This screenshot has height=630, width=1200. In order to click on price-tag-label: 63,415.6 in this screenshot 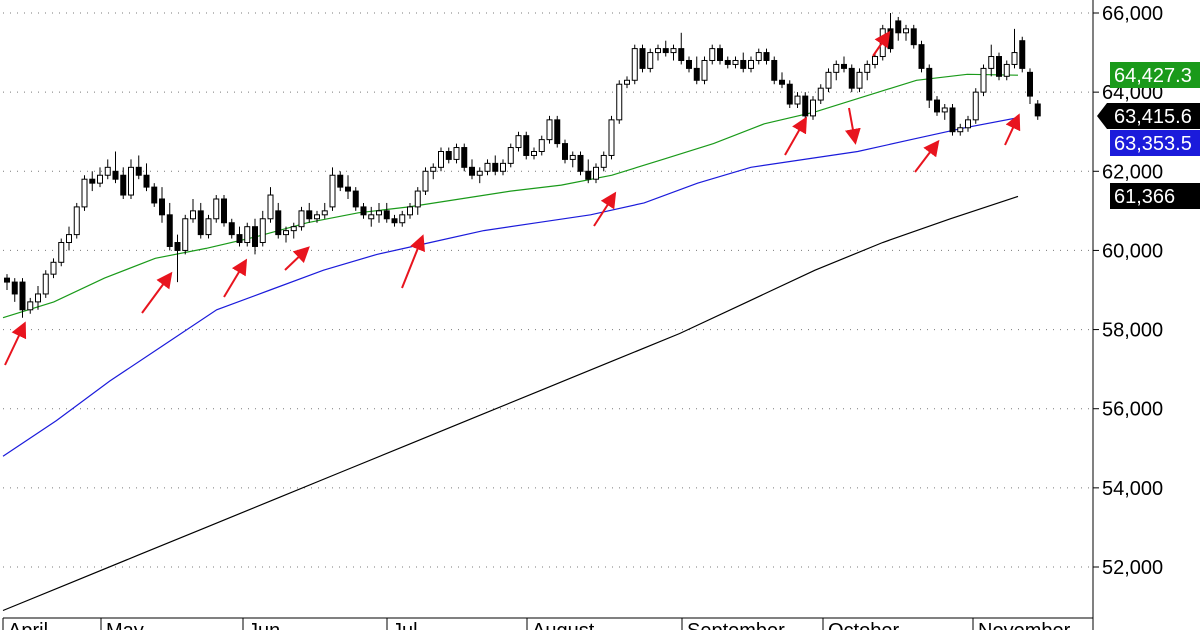, I will do `click(1153, 117)`.